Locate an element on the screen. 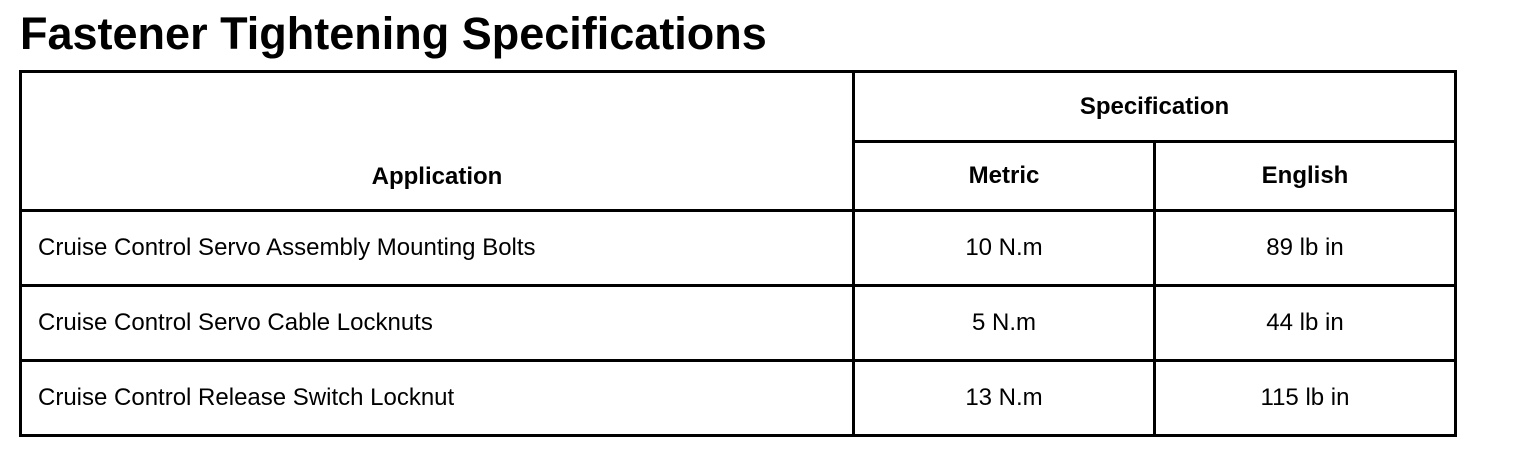 The height and width of the screenshot is (454, 1520). header-specification: Specification is located at coordinates (1154, 106).